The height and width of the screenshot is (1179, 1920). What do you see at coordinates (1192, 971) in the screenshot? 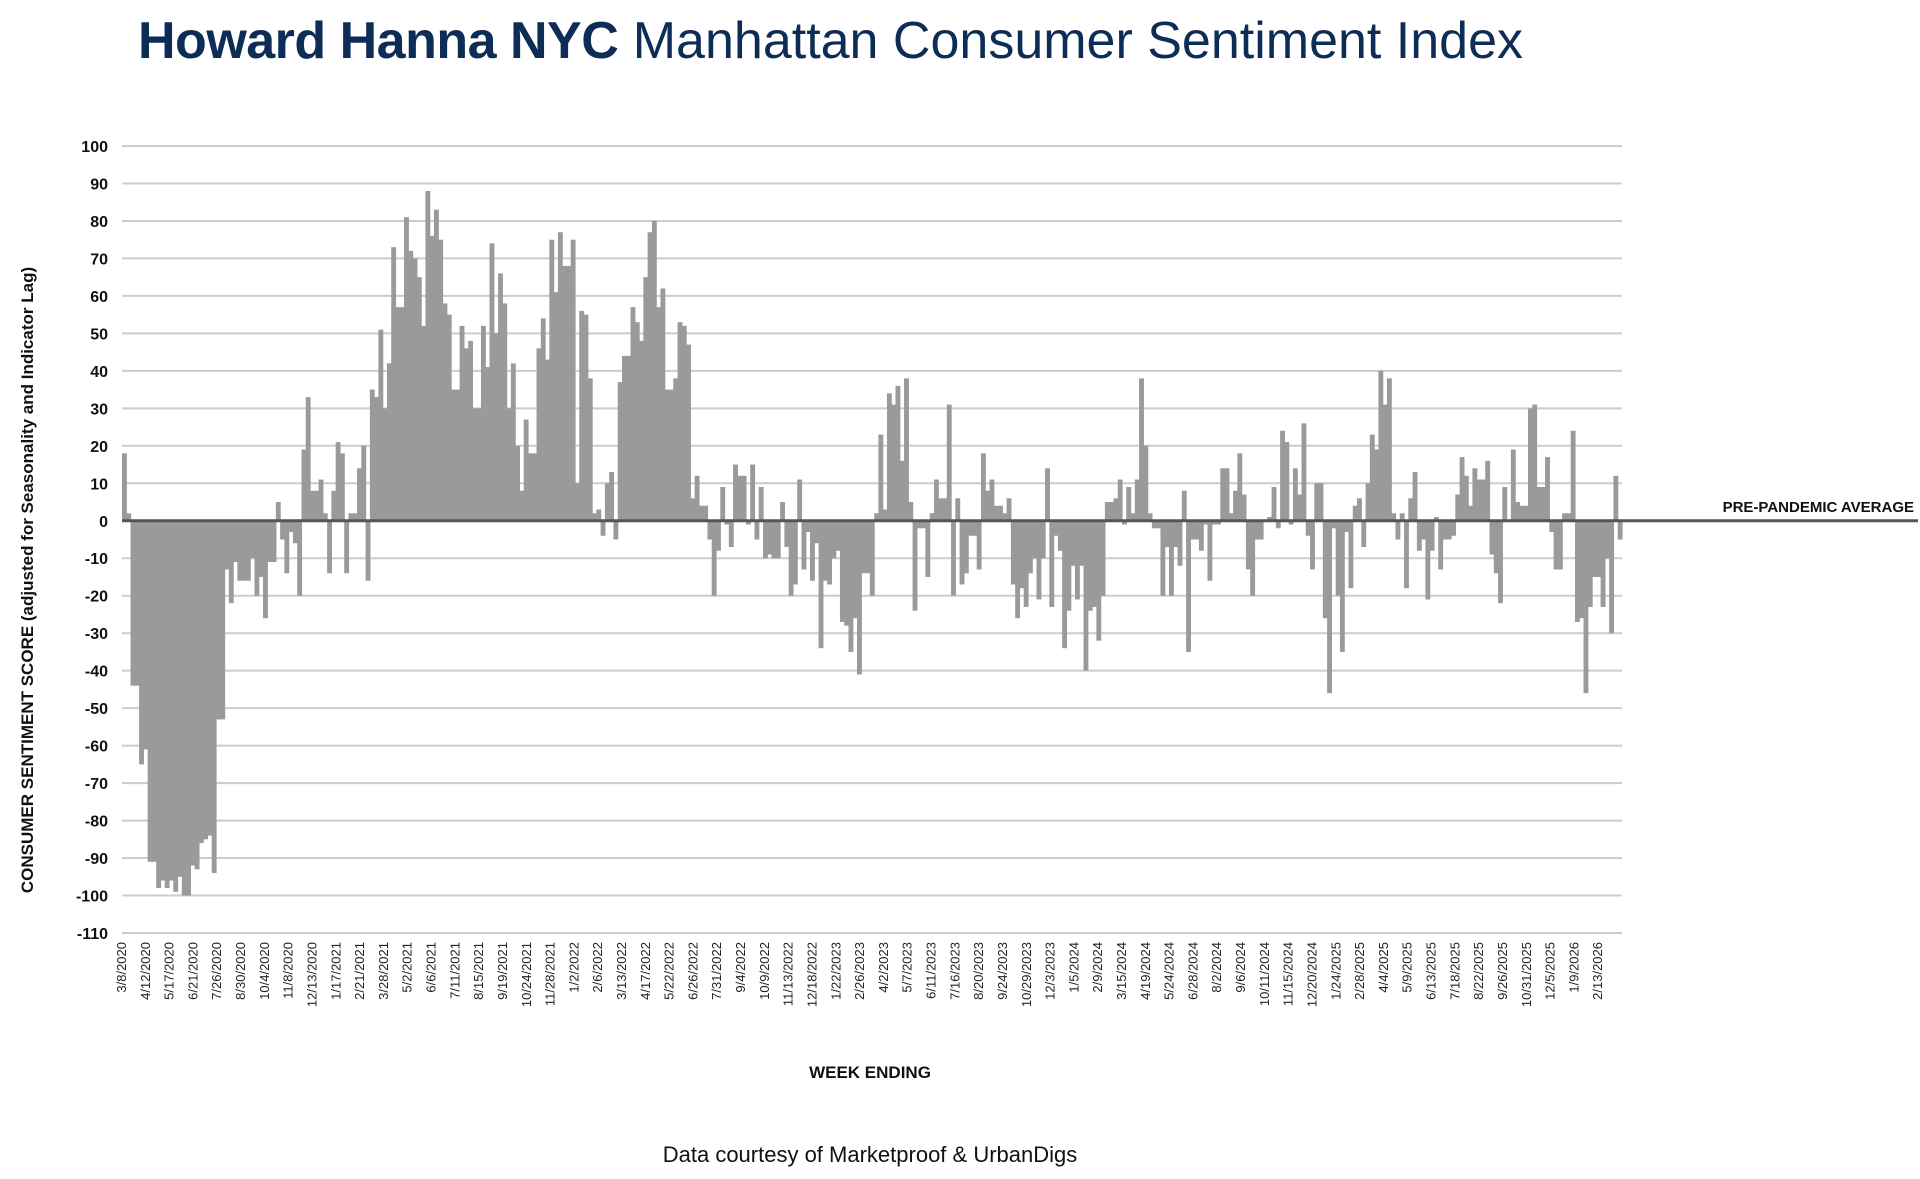
I see `x-tick-label: 6/28/2024` at bounding box center [1192, 971].